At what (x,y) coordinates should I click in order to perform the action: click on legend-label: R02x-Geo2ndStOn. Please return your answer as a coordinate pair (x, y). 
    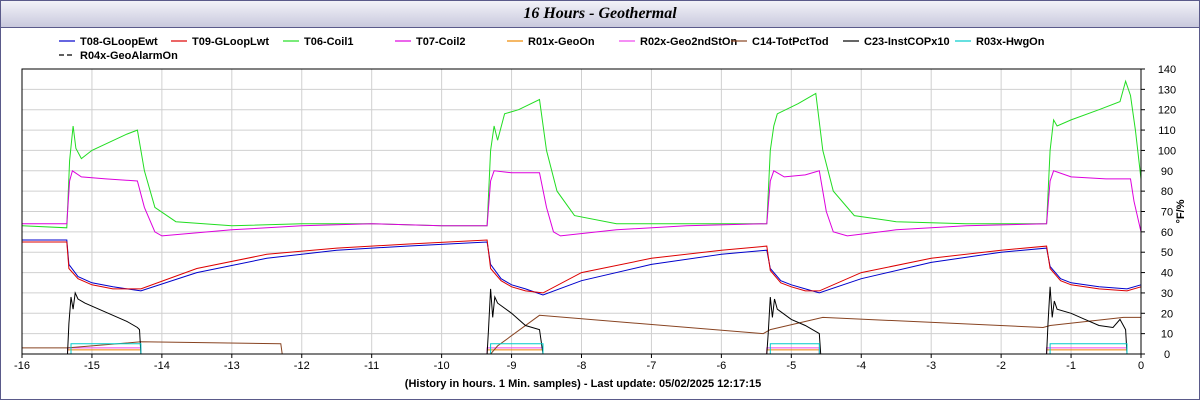
    Looking at the image, I should click on (688, 42).